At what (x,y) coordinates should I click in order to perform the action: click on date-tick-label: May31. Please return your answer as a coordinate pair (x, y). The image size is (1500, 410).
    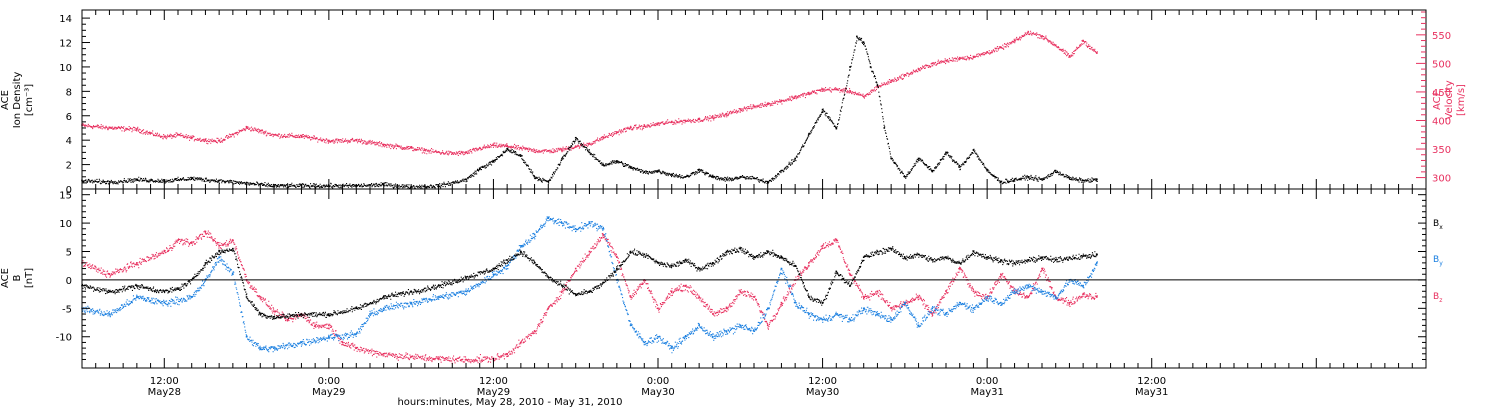
    Looking at the image, I should click on (1151, 392).